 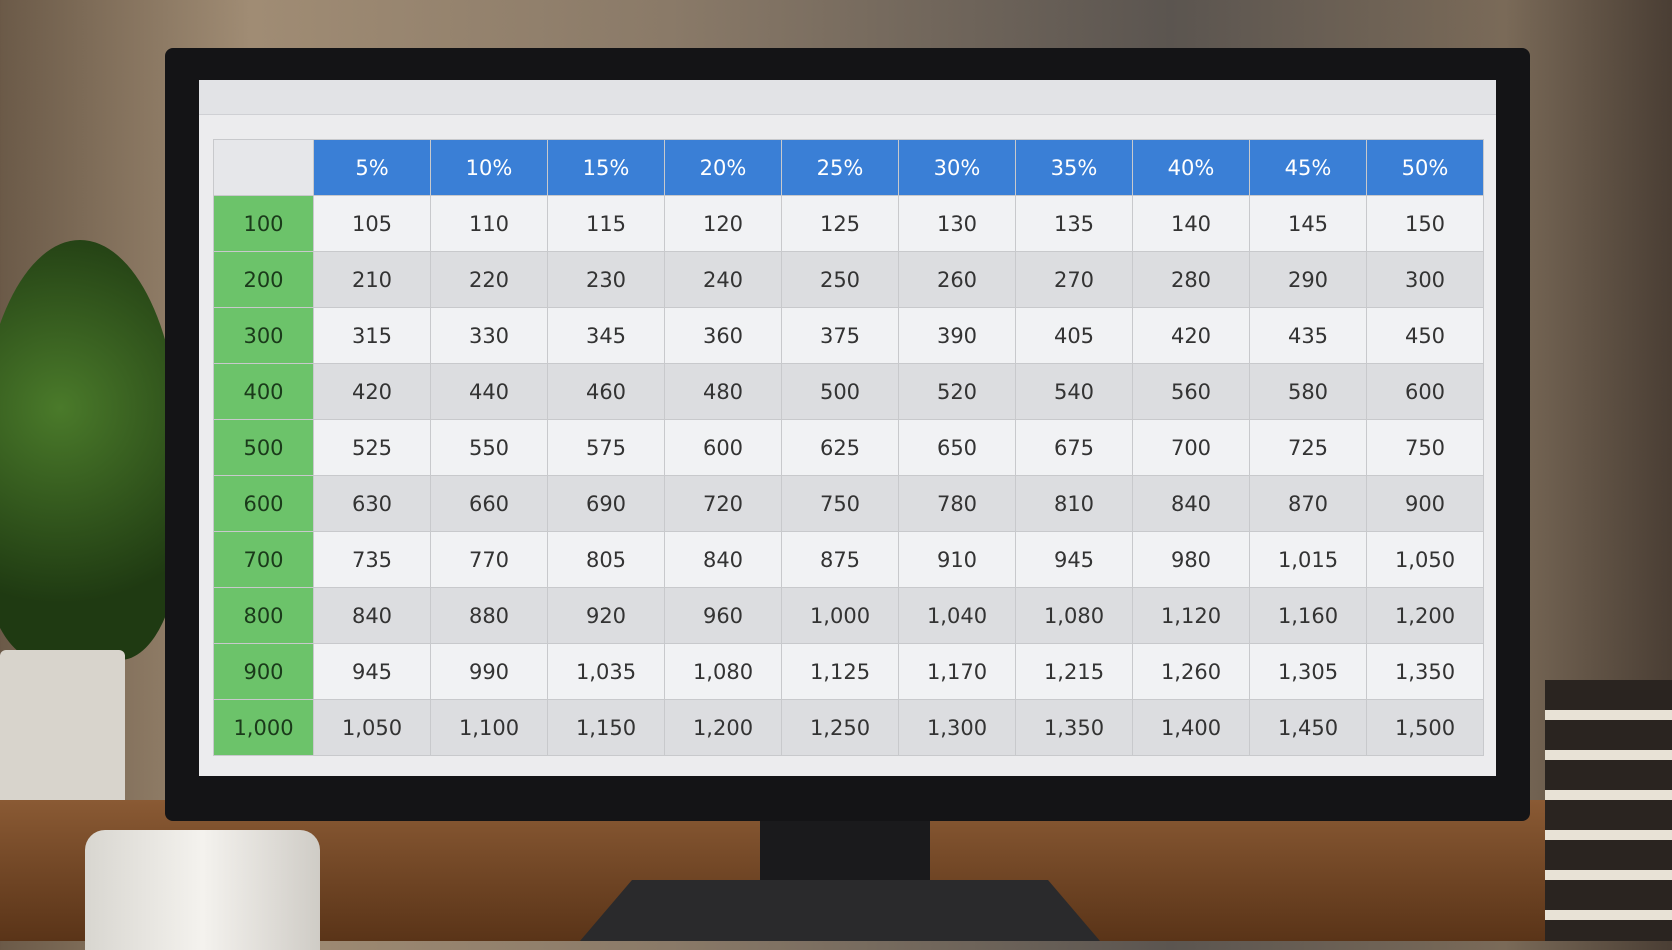 What do you see at coordinates (1425, 503) in the screenshot?
I see `cell: 900` at bounding box center [1425, 503].